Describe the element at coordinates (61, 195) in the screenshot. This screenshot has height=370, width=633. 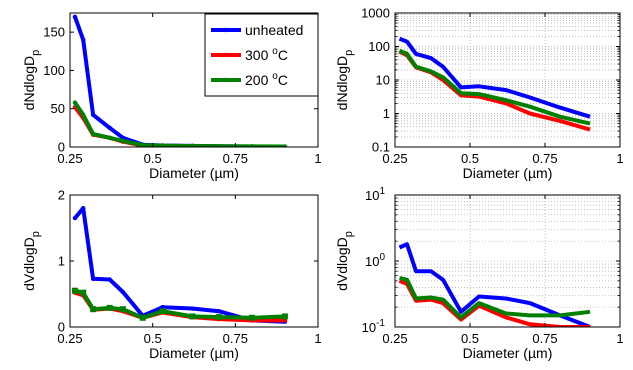
I see `y-tick-label: 2` at that location.